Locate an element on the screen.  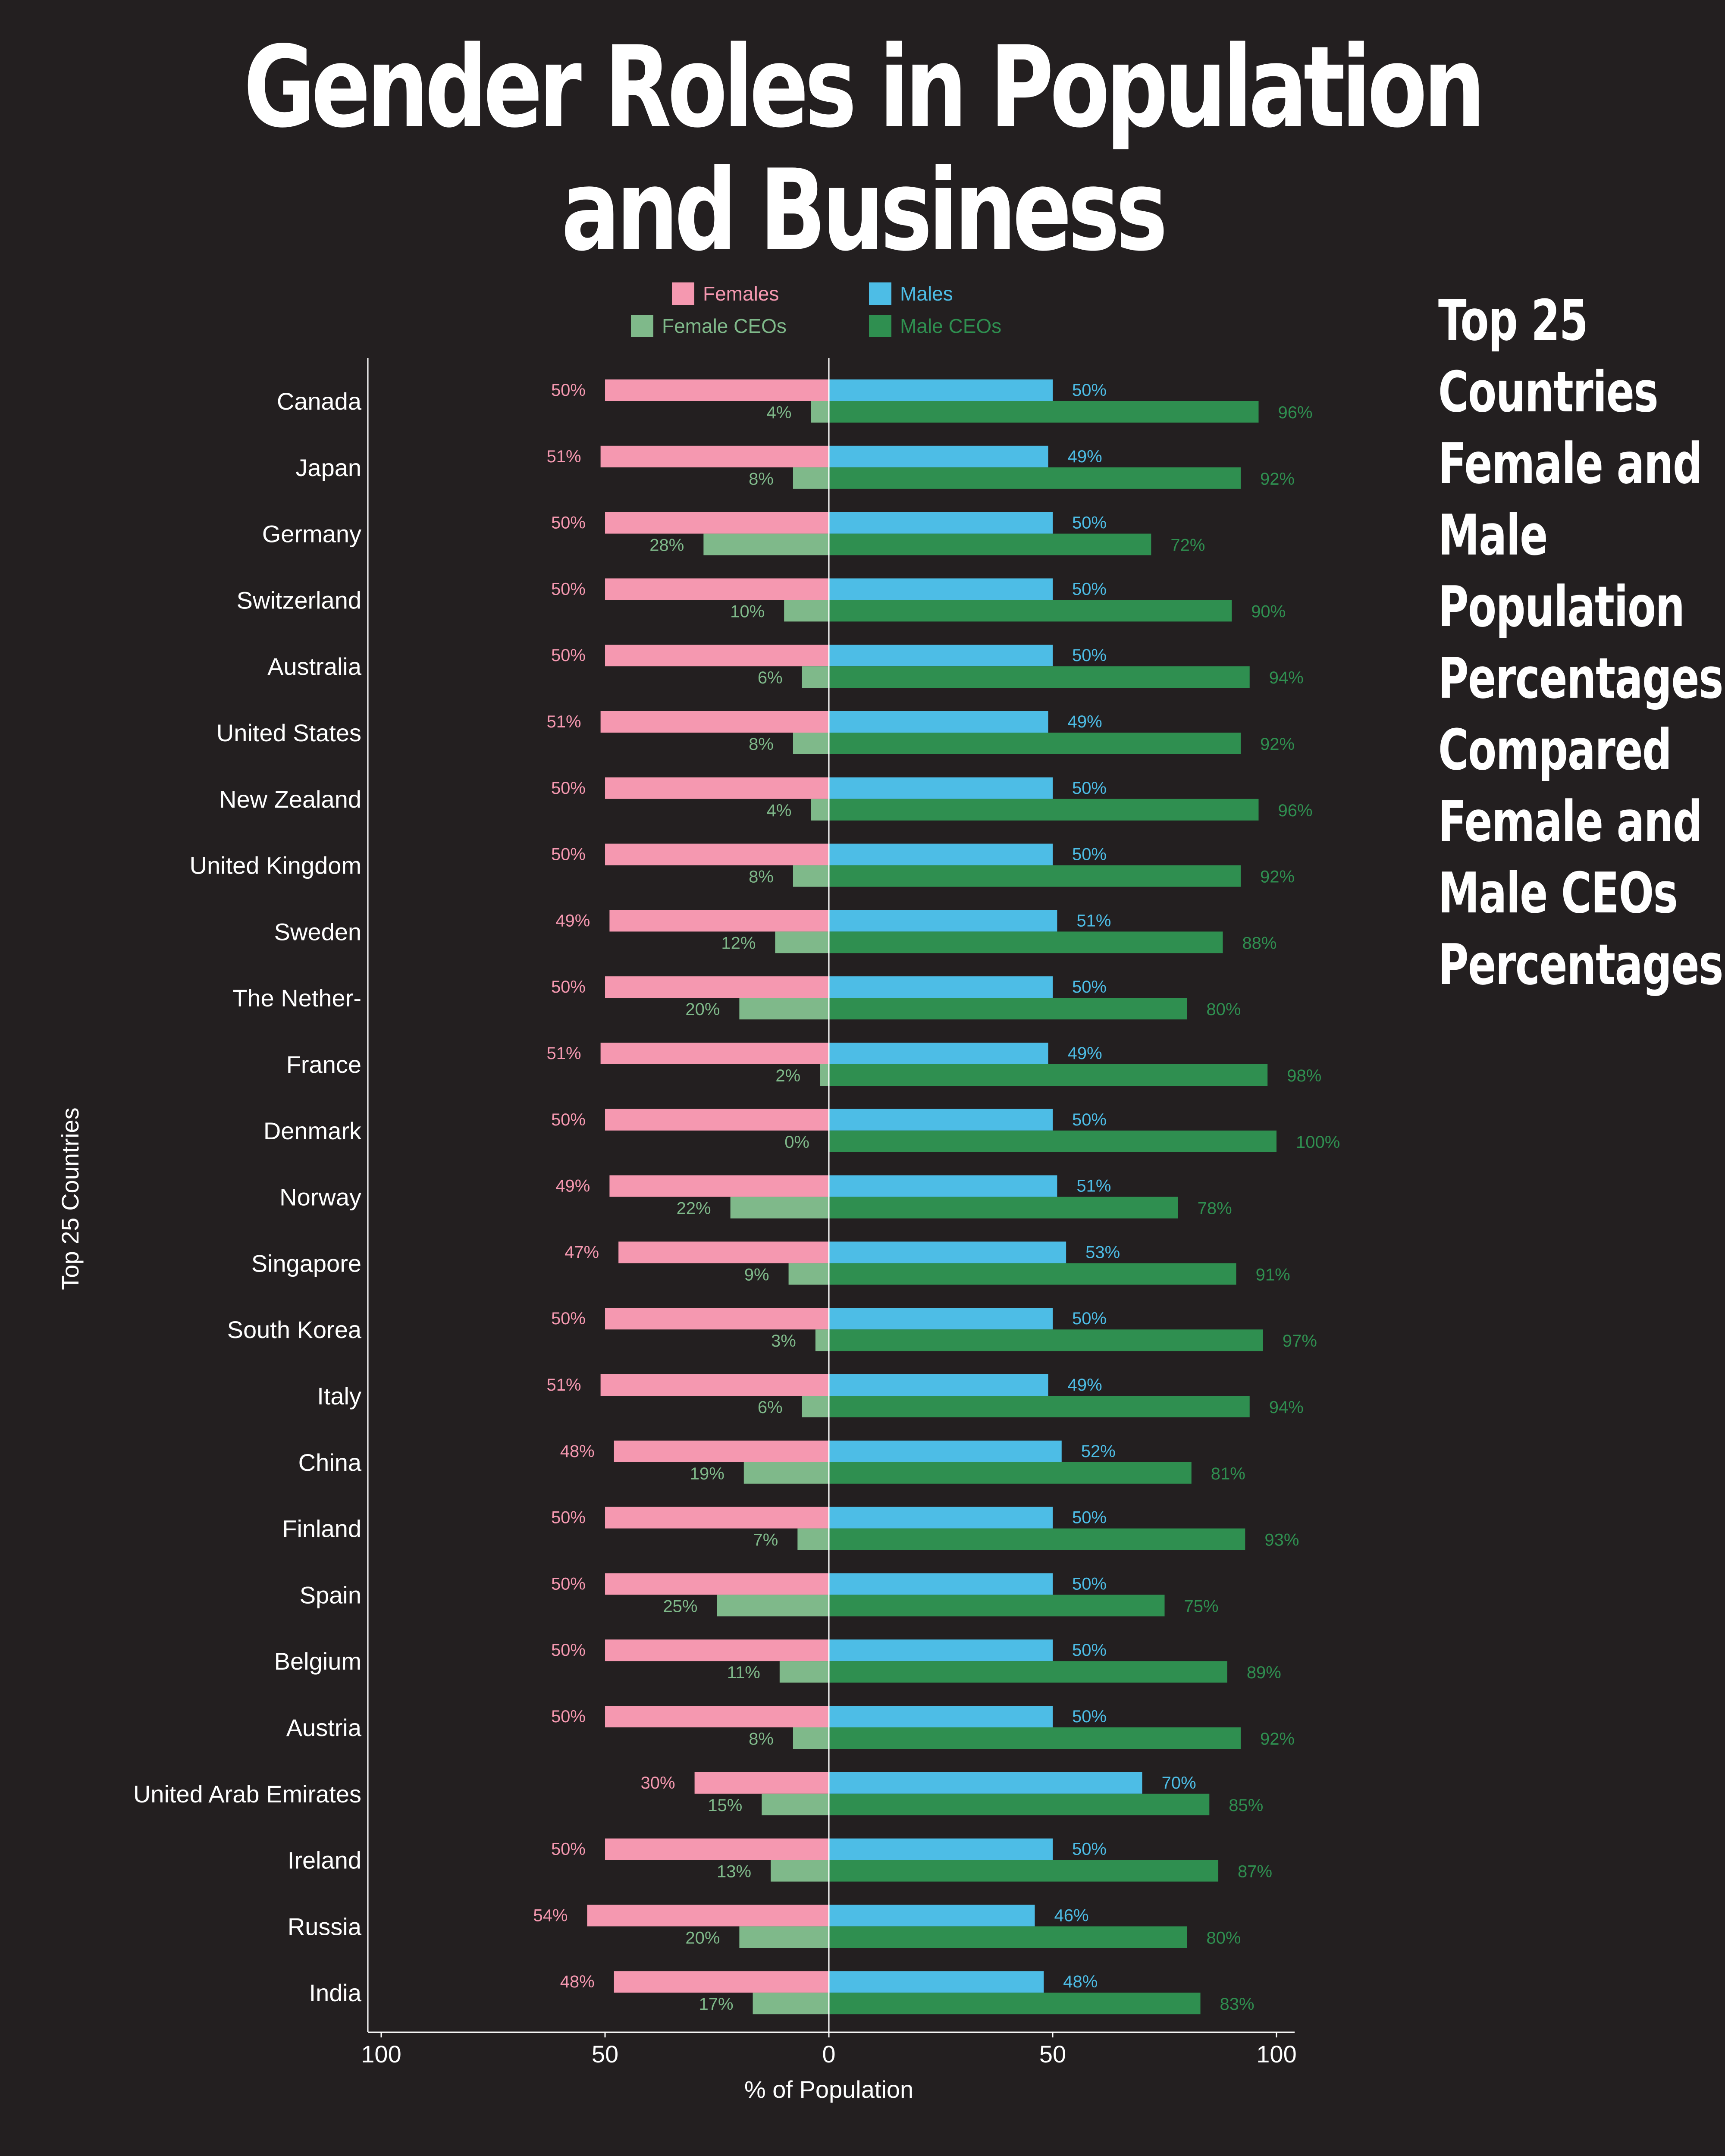
bar-males-canada is located at coordinates (941, 390).